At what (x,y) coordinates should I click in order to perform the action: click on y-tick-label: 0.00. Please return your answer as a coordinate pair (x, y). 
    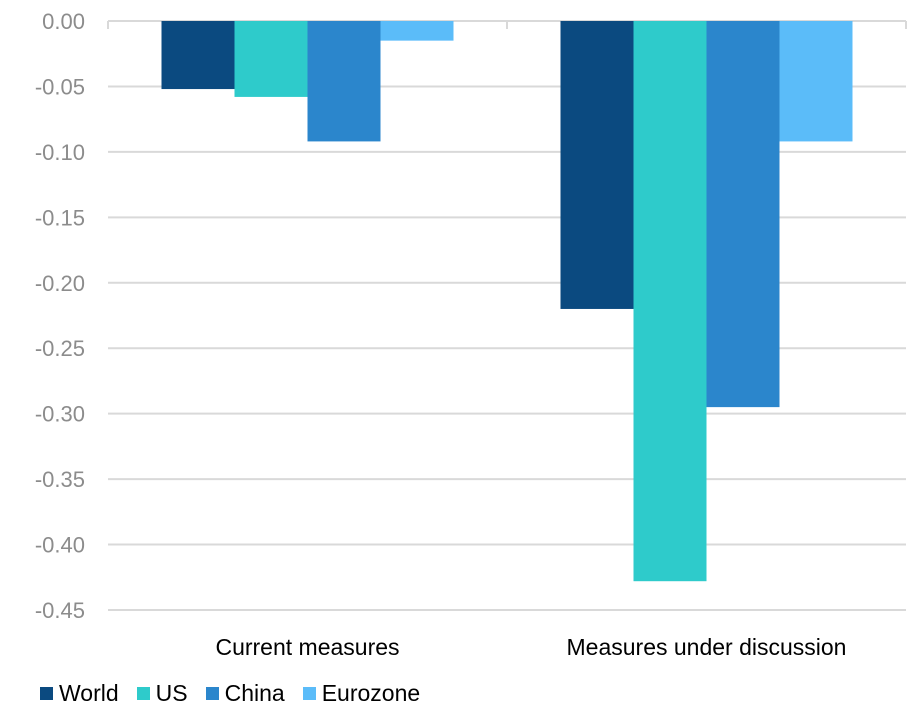
    Looking at the image, I should click on (63, 21).